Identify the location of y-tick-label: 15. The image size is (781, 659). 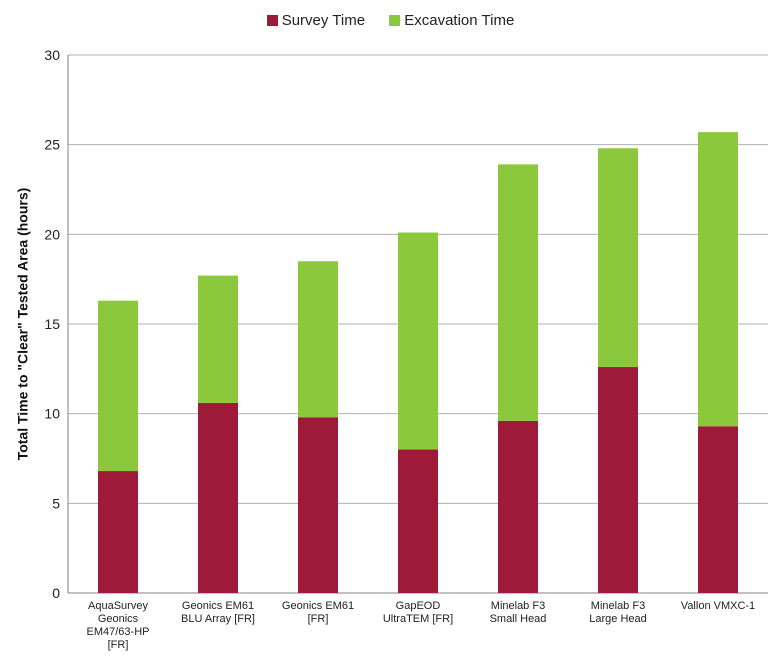
(52, 324).